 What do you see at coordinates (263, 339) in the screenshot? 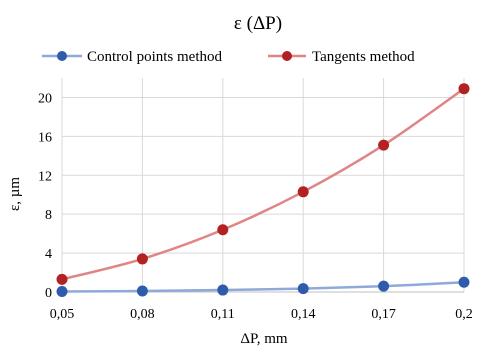
I see `x-axis-title: ΔP, mm` at bounding box center [263, 339].